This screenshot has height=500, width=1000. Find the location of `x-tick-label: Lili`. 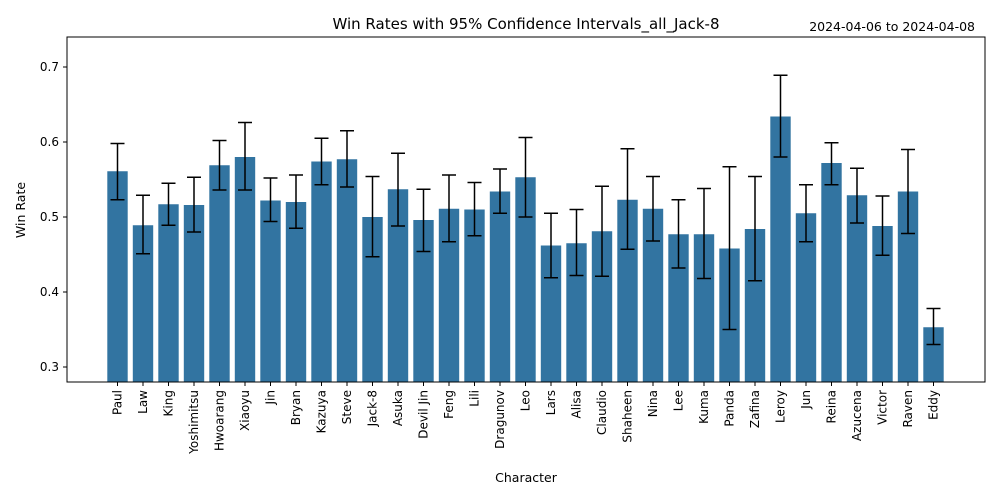

x-tick-label: Lili is located at coordinates (475, 398).